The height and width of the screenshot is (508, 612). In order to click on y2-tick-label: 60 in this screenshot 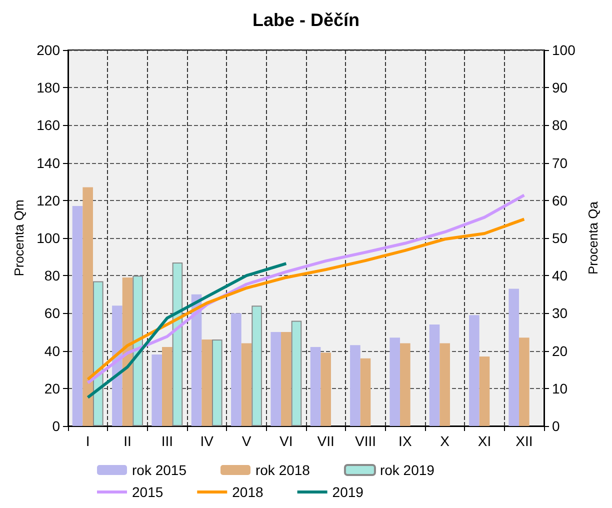, I will do `click(560, 200)`.